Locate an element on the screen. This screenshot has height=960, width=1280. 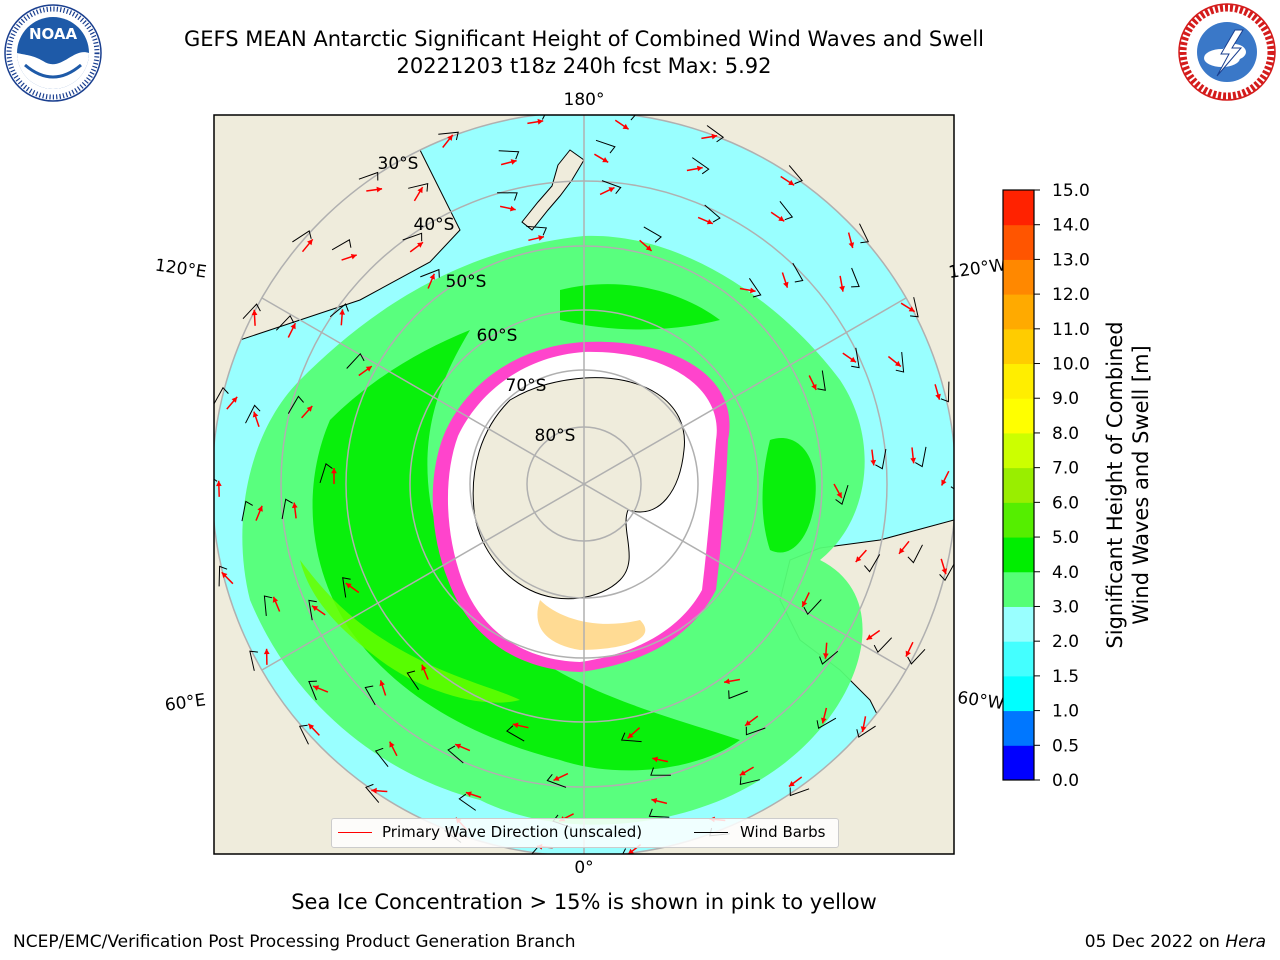
legend-wave-direction: Primary Wave Direction (unscaled) is located at coordinates (512, 832).